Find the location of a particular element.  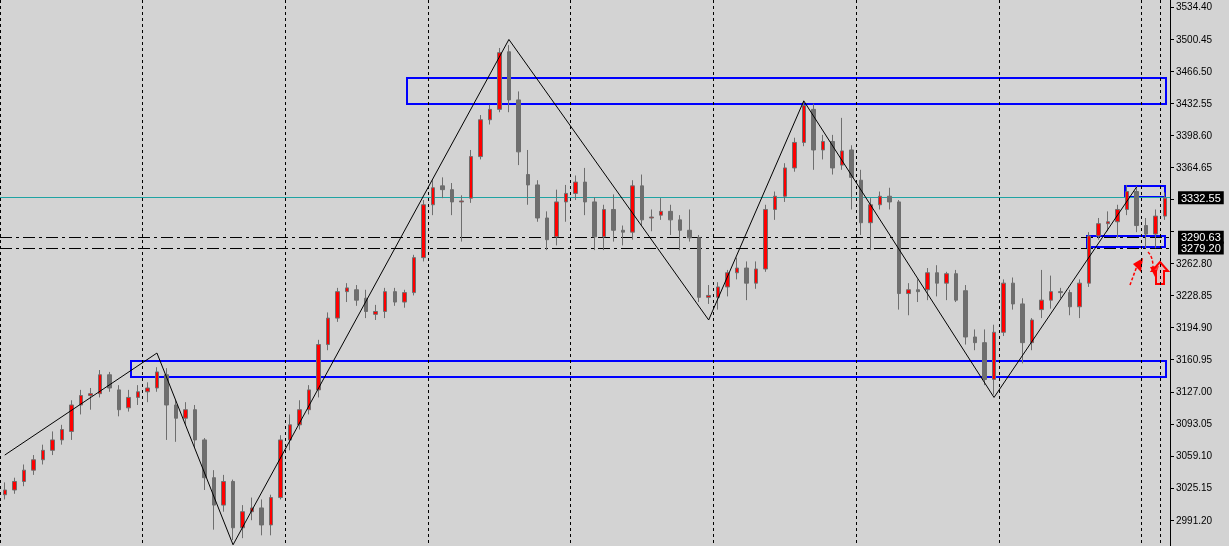

y-tick-label: 3127.00 is located at coordinates (1194, 392).